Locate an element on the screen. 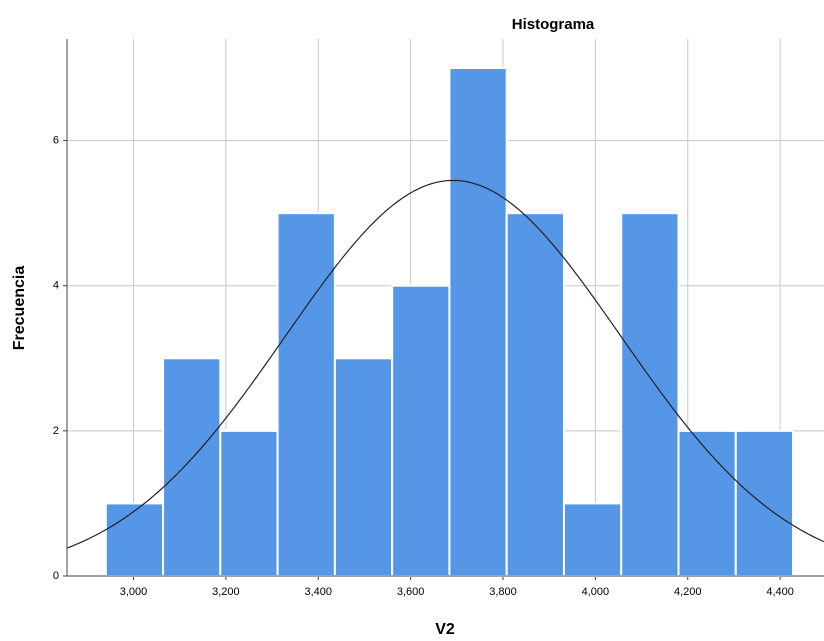 The height and width of the screenshot is (641, 824). y-tick-label: 6 is located at coordinates (56, 141).